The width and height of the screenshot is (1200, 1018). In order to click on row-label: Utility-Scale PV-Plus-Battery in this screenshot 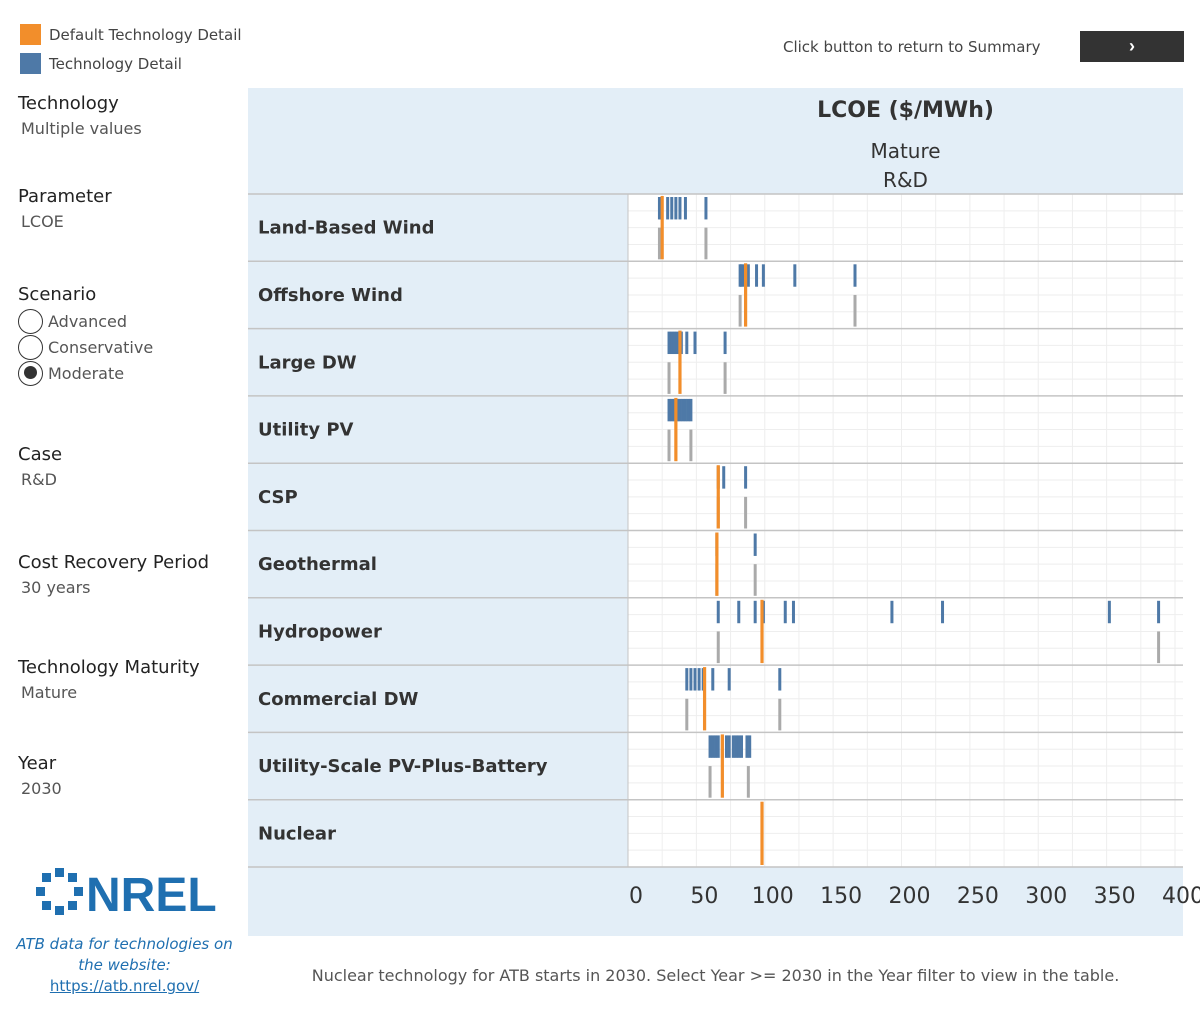, I will do `click(403, 766)`.